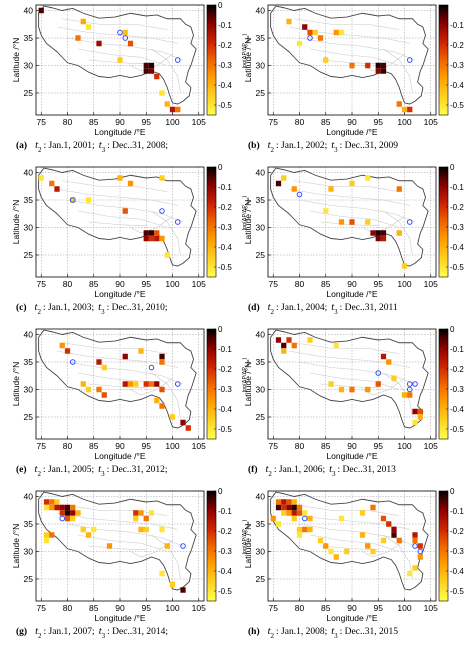  What do you see at coordinates (254, 307) in the screenshot?
I see `caption-letter: (d)` at bounding box center [254, 307].